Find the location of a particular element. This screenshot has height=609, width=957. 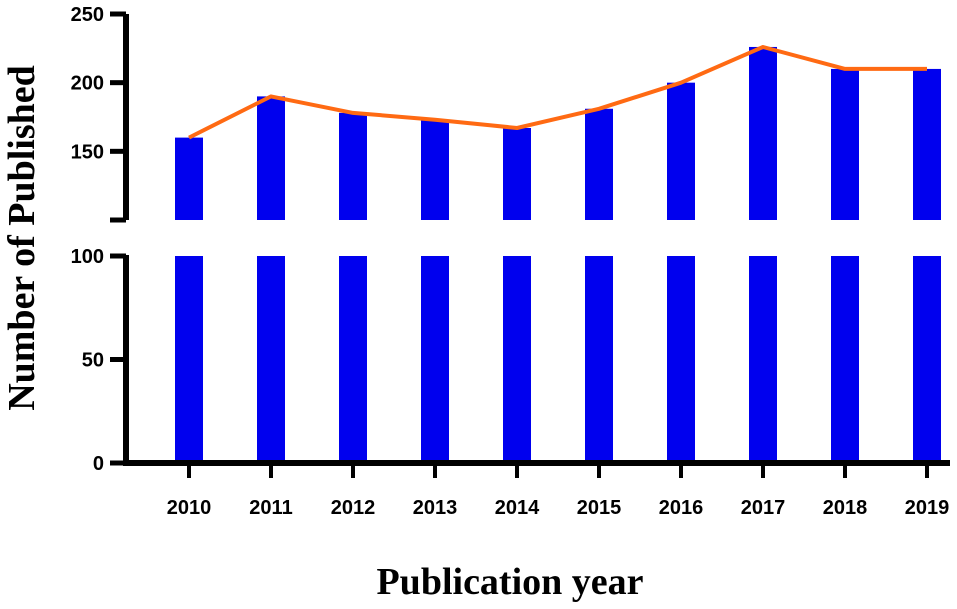

y-tick-label-0: 0 is located at coordinates (98, 464).